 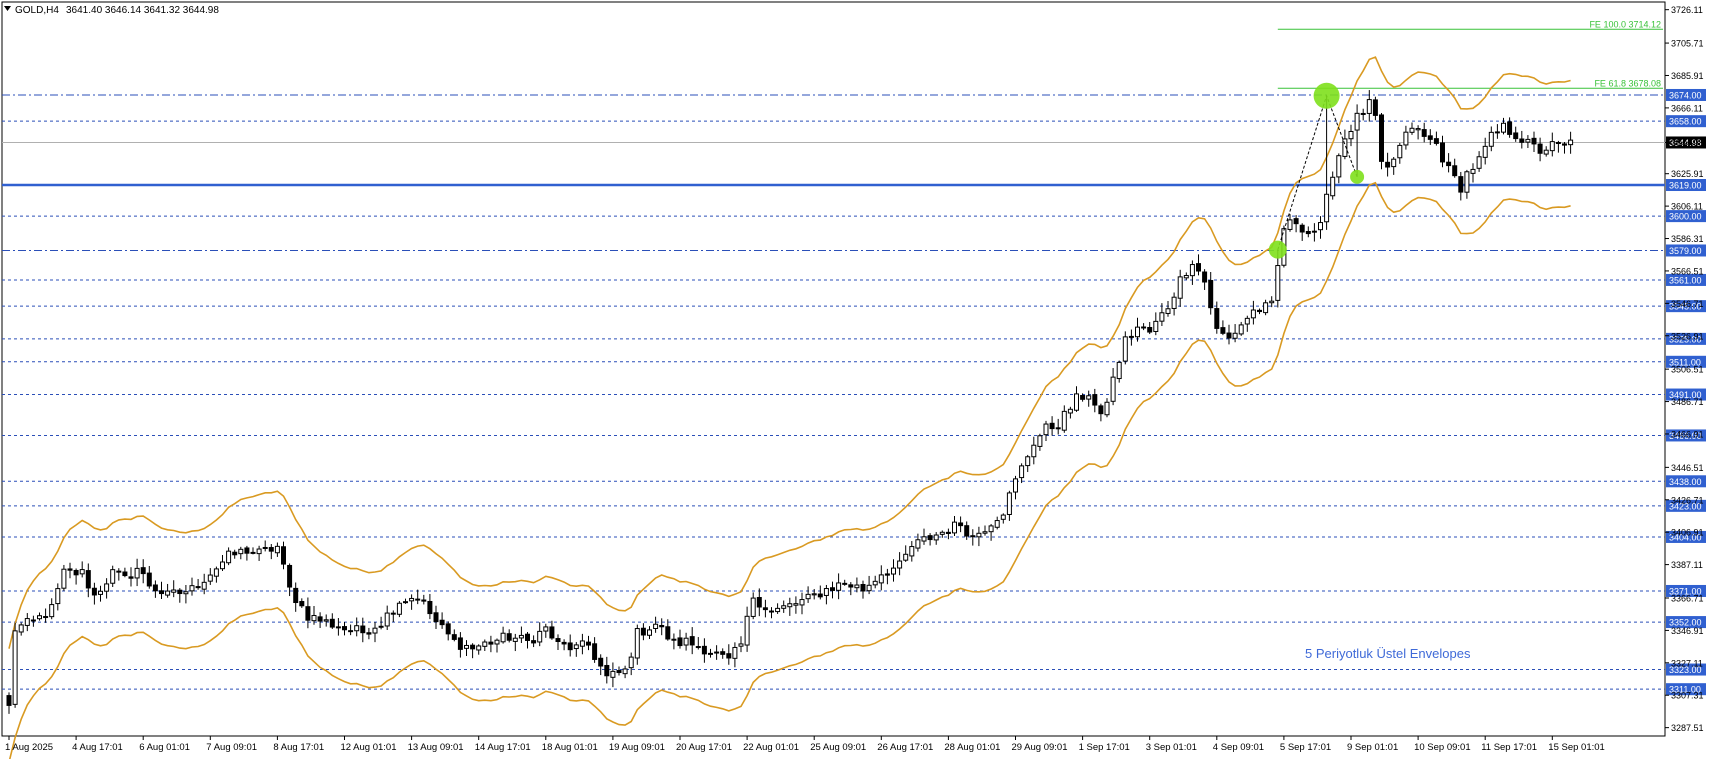 What do you see at coordinates (1326, 95) in the screenshot?
I see `swing-point-marker` at bounding box center [1326, 95].